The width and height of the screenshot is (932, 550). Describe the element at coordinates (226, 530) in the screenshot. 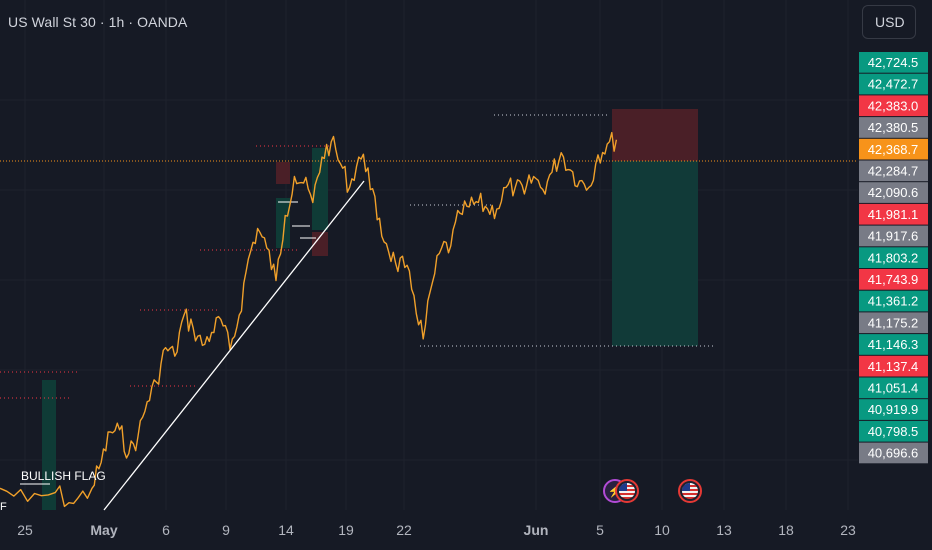

I see `x-tick-label: 9` at that location.